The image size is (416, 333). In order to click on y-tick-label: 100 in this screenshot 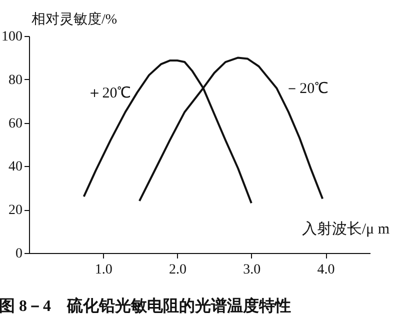, I will do `click(12, 37)`.